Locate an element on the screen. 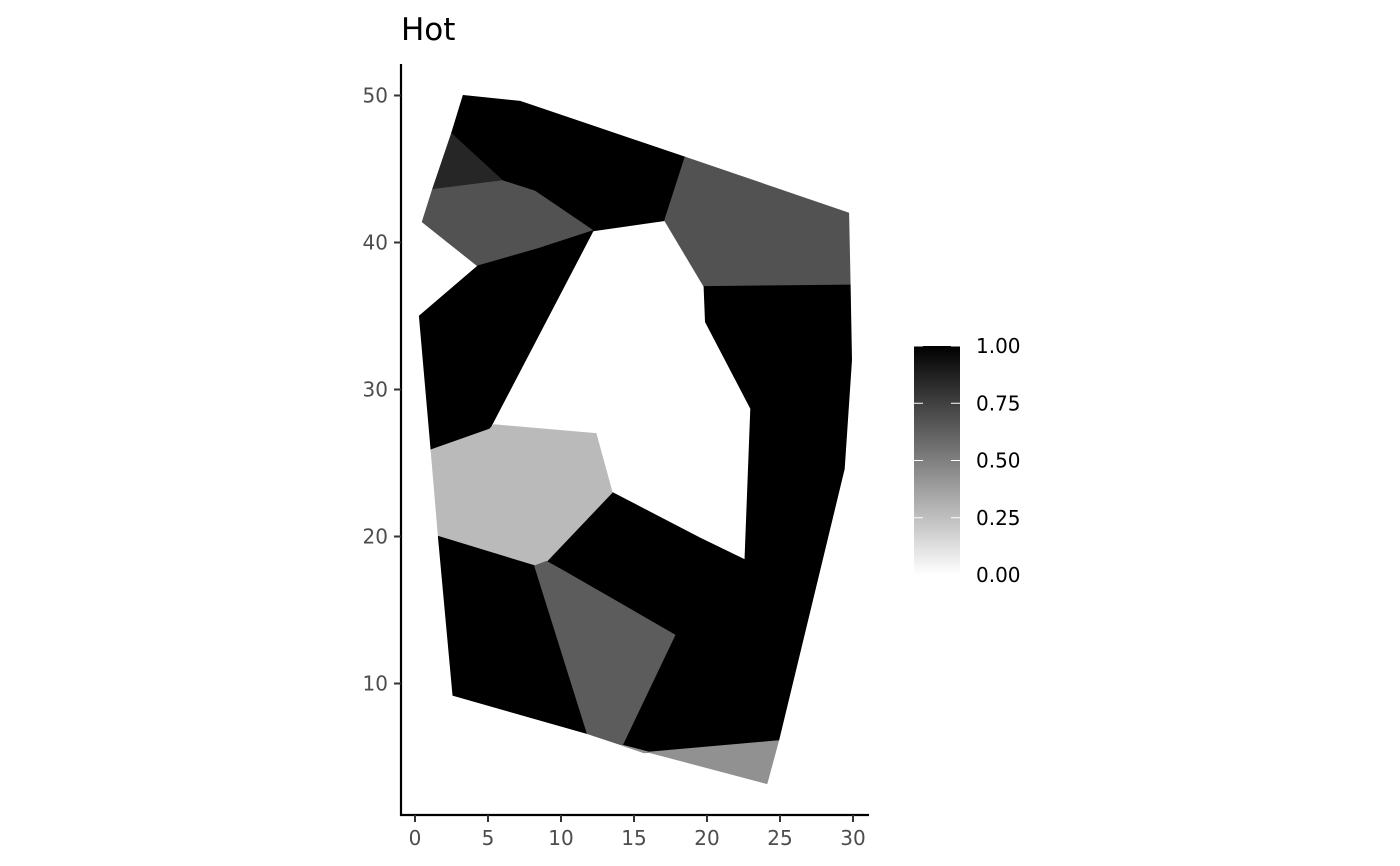 Image resolution: width=1400 pixels, height=866 pixels. chart-title: Hot is located at coordinates (428, 30).